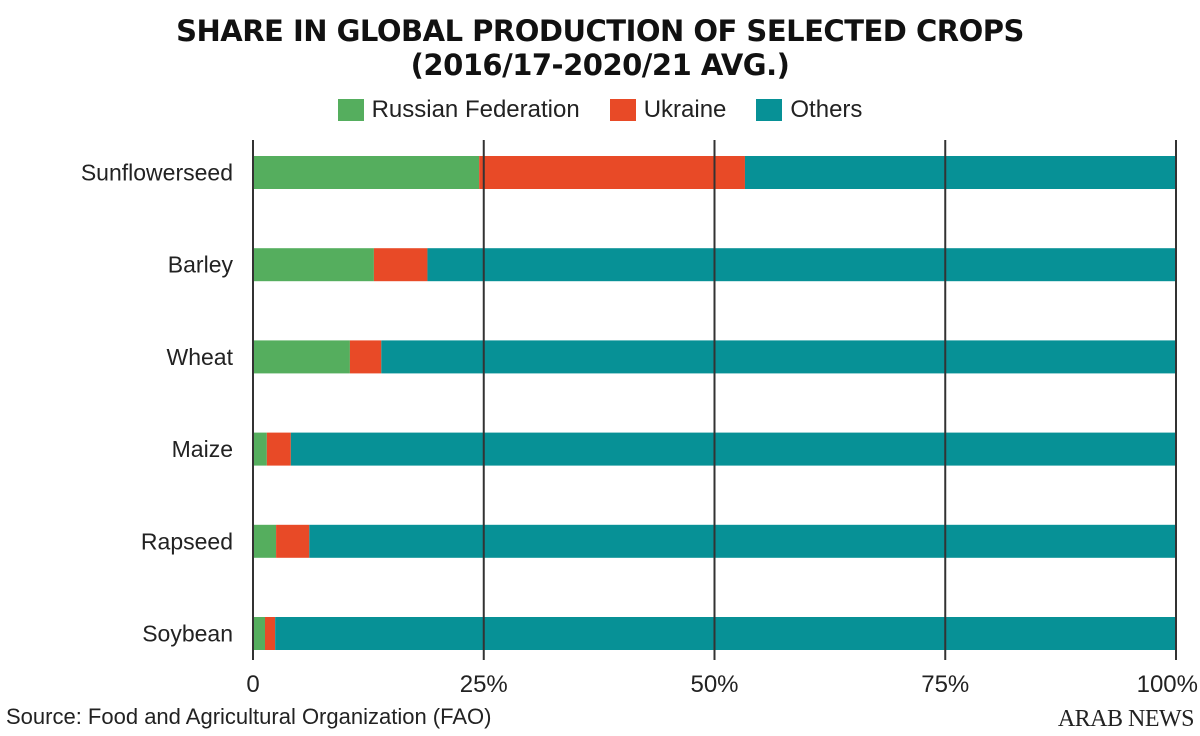 The image size is (1200, 736). What do you see at coordinates (259, 633) in the screenshot?
I see `bar-soybean-russian-federation` at bounding box center [259, 633].